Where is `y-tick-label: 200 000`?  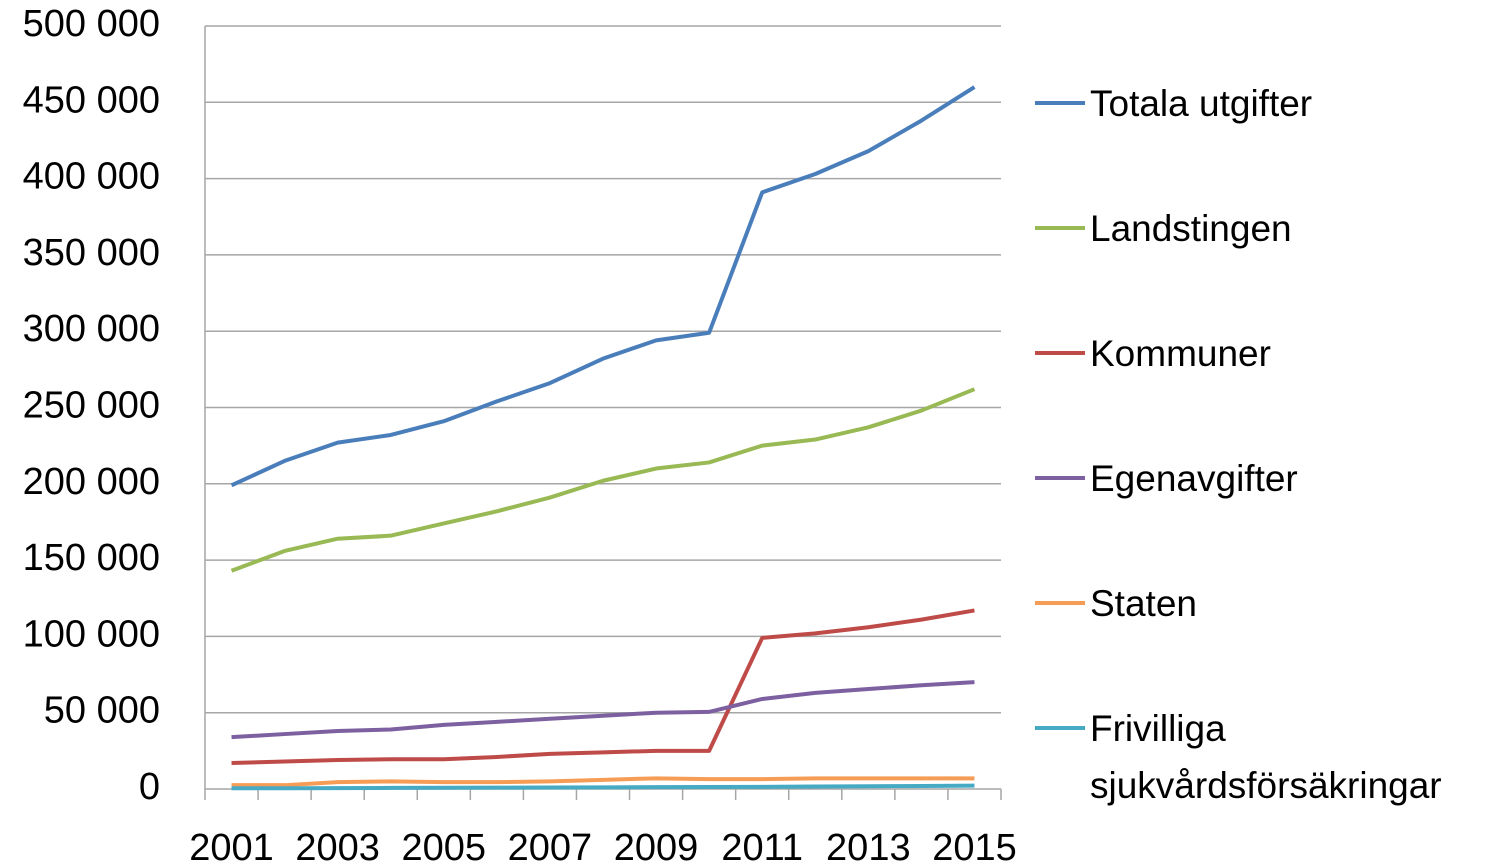
y-tick-label: 200 000 is located at coordinates (91, 482).